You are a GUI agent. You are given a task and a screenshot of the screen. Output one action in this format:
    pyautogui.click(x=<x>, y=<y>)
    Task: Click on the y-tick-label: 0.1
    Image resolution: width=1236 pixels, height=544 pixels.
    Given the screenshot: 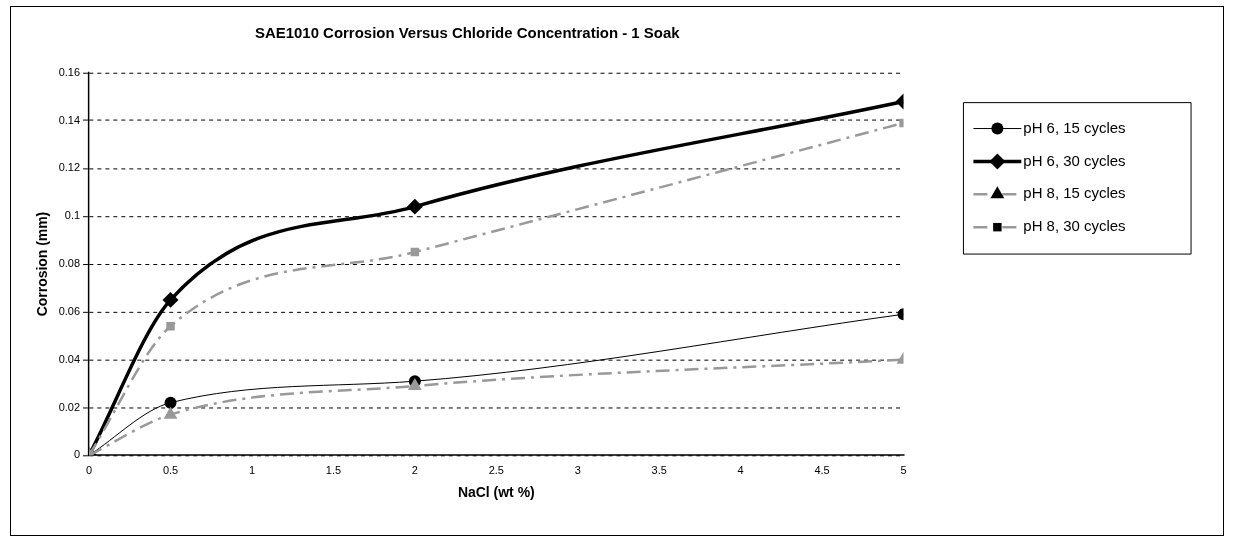 What is the action you would take?
    pyautogui.click(x=72, y=215)
    